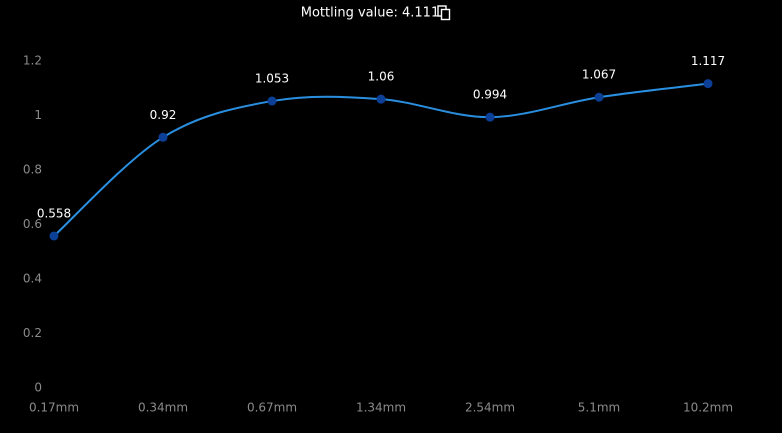 The height and width of the screenshot is (433, 782). I want to click on copy-icon-front, so click(445, 14).